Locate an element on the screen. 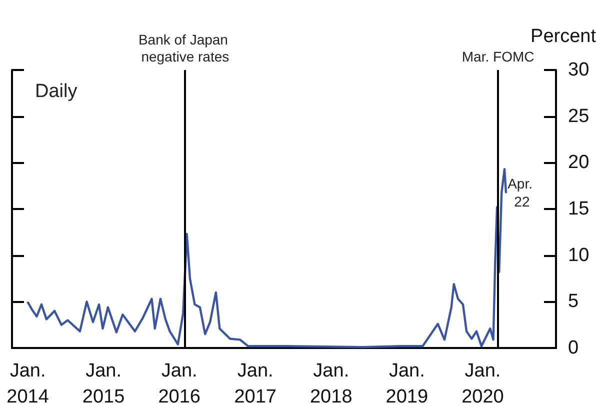 The width and height of the screenshot is (605, 412). x-tick-label: Jan. 2020 is located at coordinates (483, 384).